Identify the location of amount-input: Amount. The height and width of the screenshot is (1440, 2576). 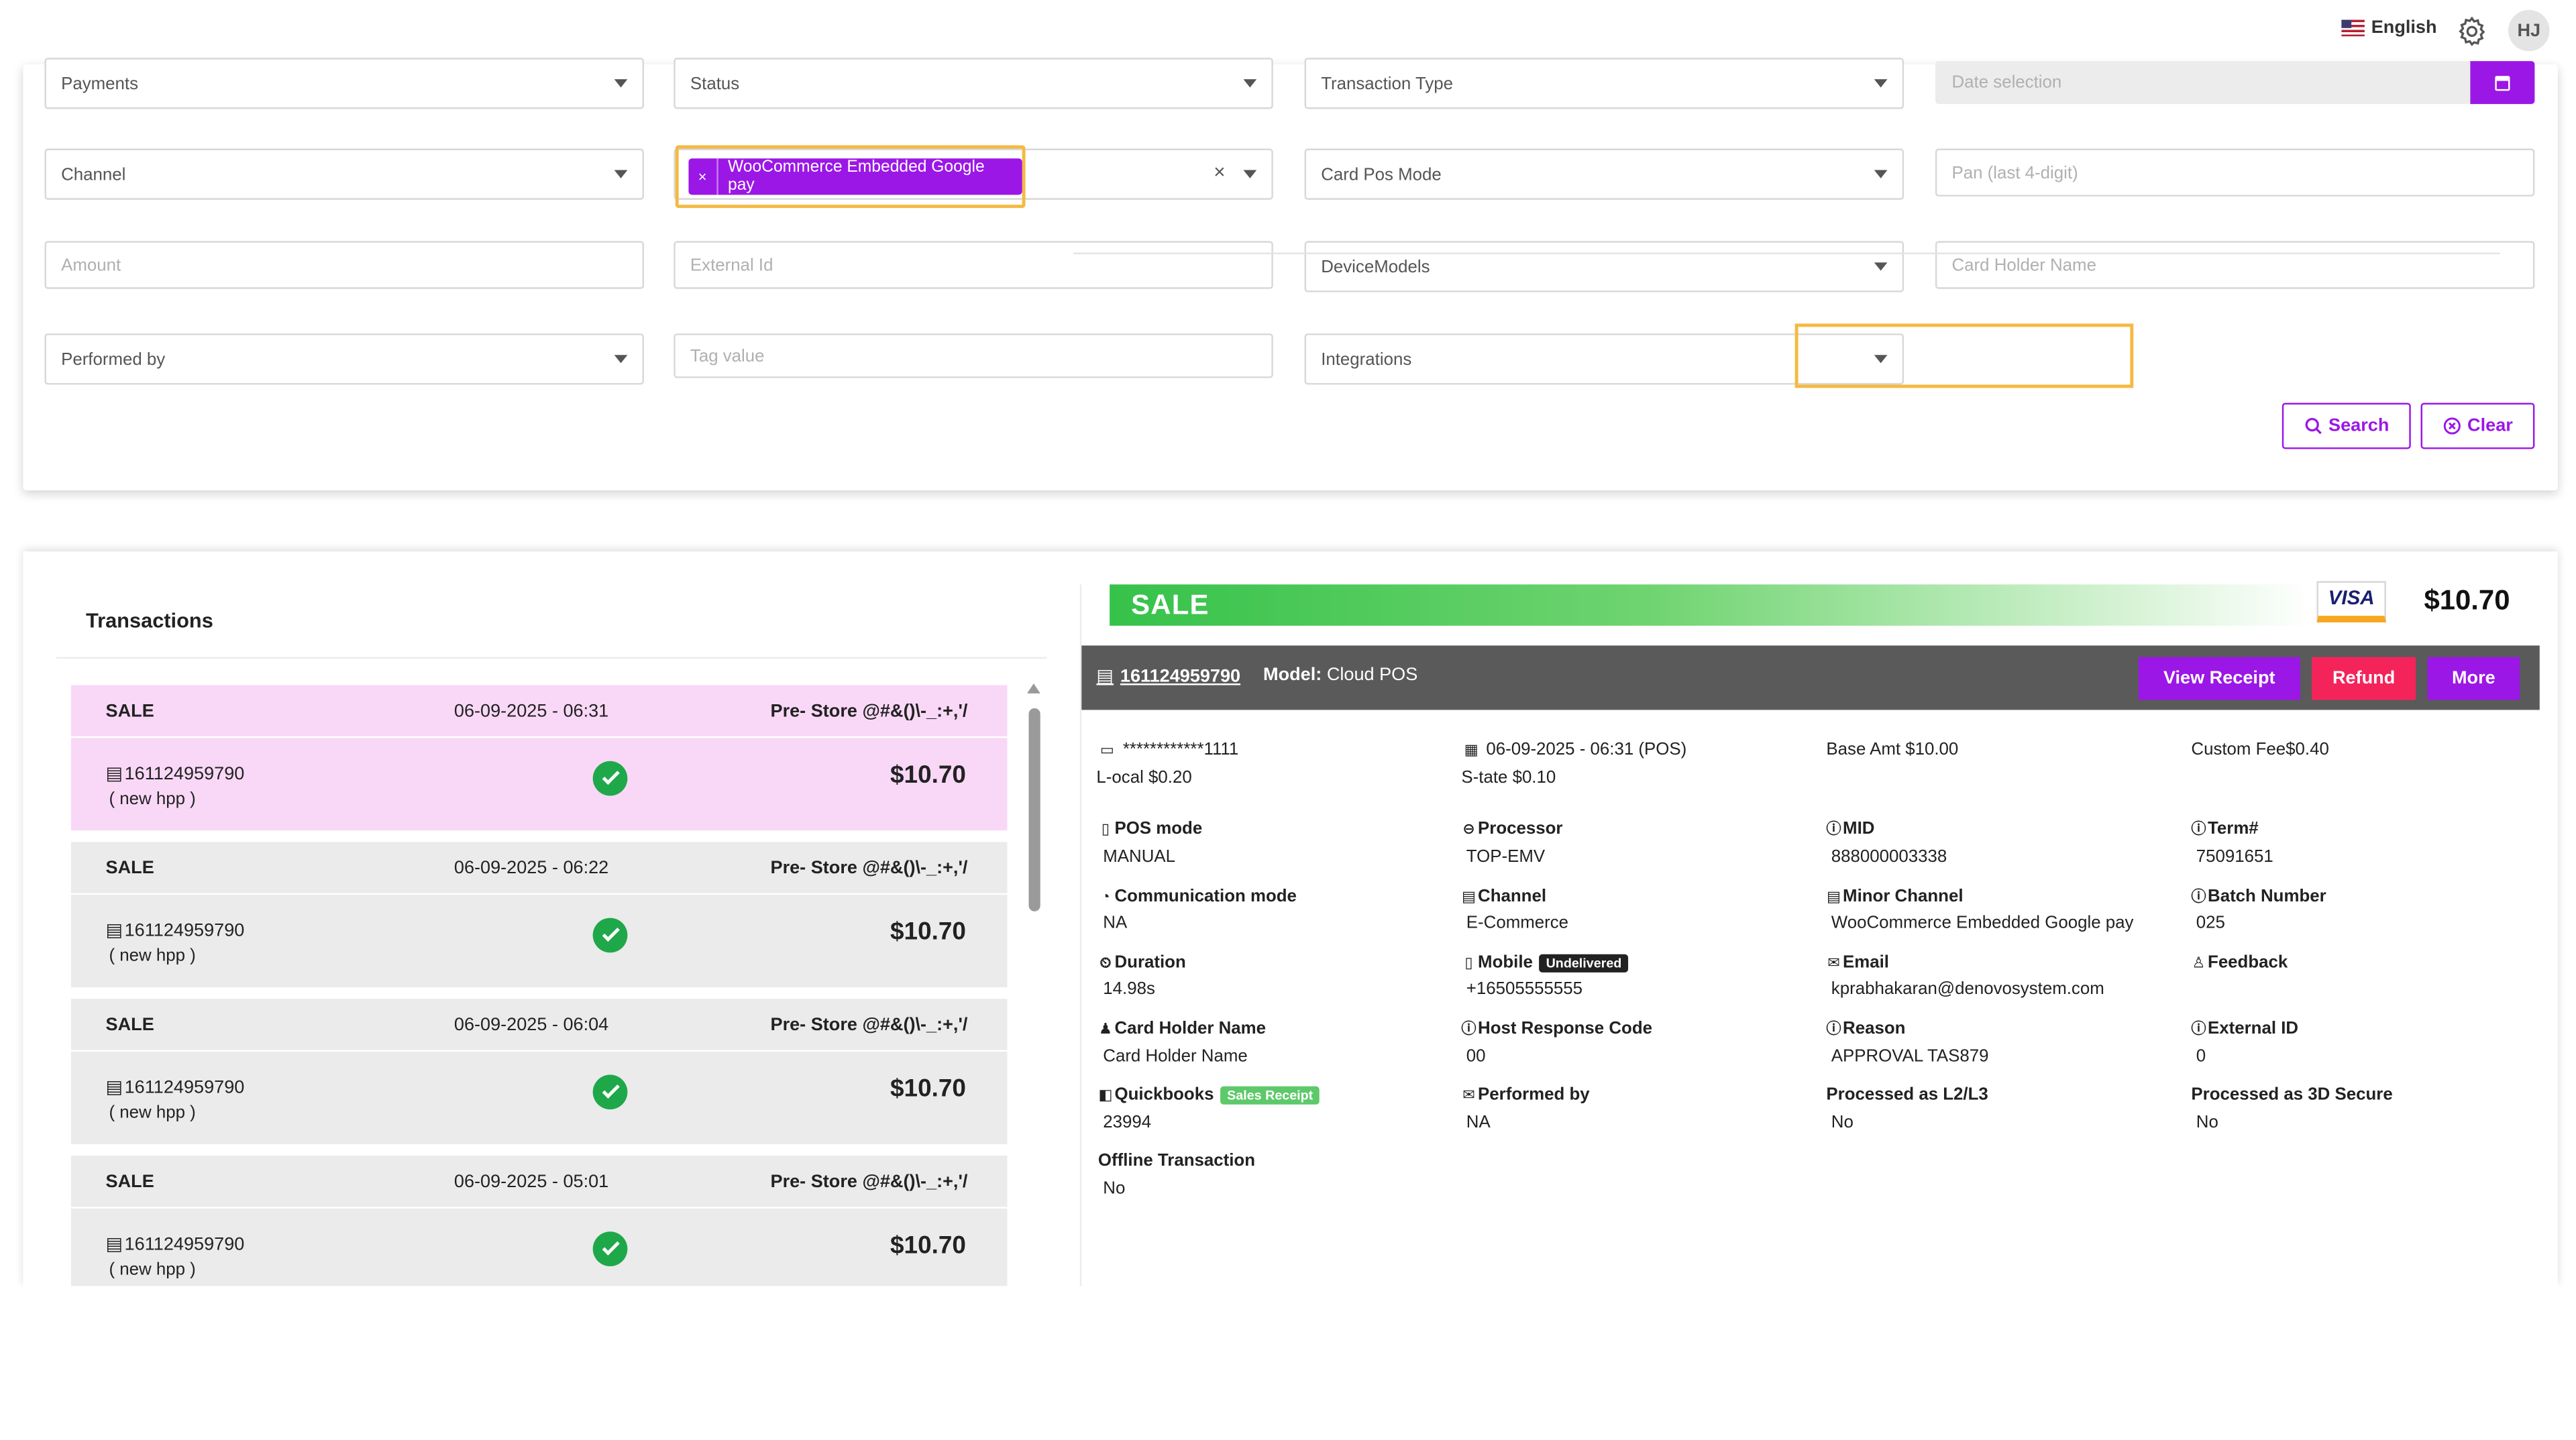
(344, 265).